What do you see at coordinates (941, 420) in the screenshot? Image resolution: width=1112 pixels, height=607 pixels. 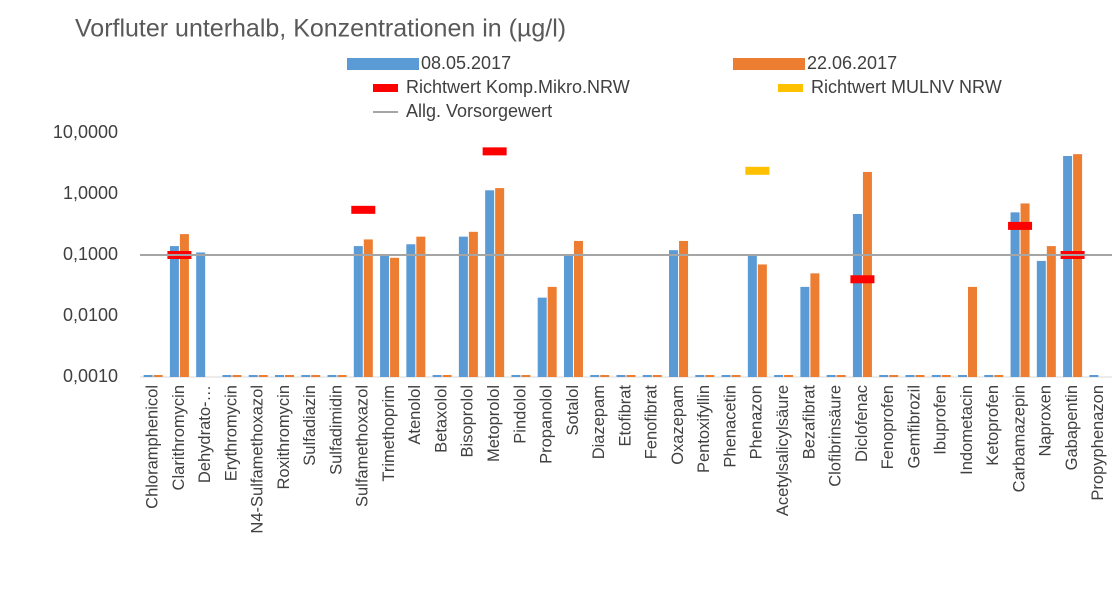 I see `x-tick-label: Ibuprofen` at bounding box center [941, 420].